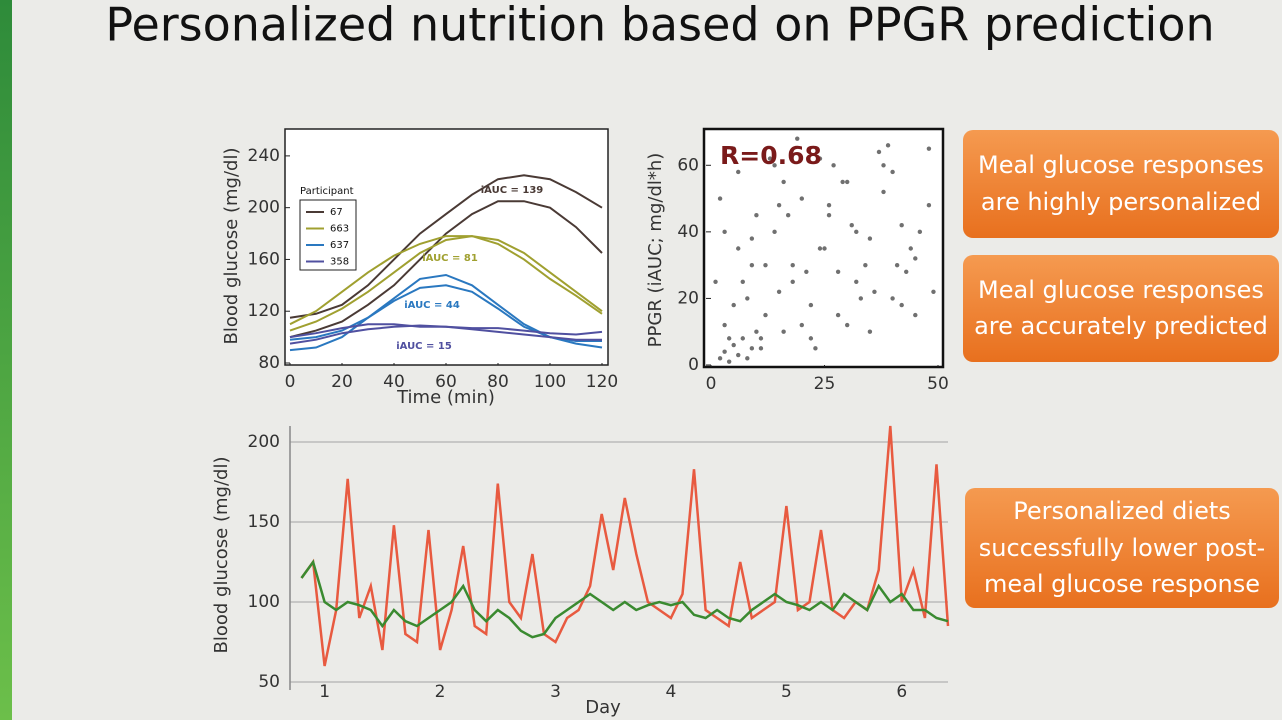 The width and height of the screenshot is (1282, 720). What do you see at coordinates (512, 190) in the screenshot?
I see `annotation: iAUC = 139` at bounding box center [512, 190].